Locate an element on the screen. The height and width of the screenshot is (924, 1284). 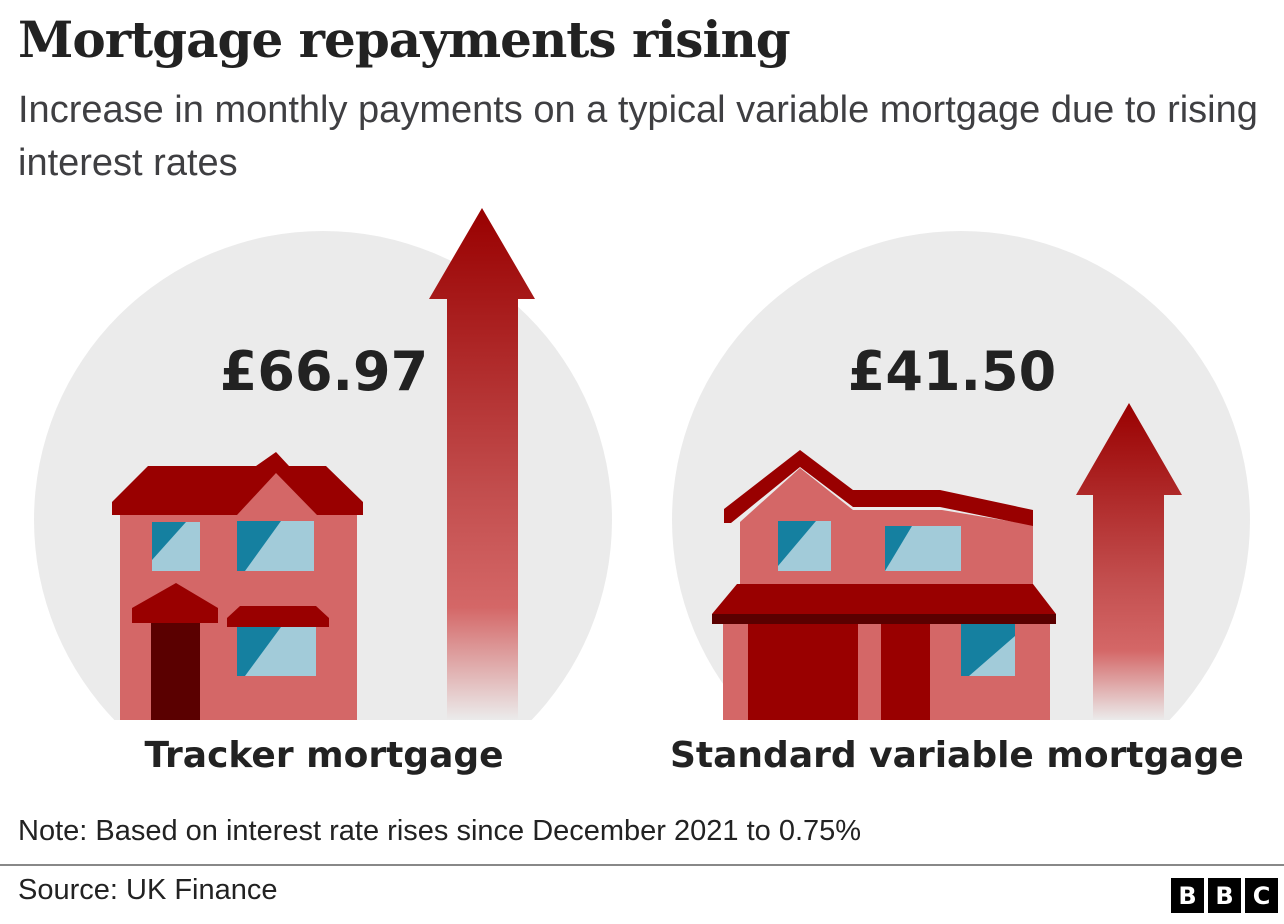
footer-divider is located at coordinates (642, 865).